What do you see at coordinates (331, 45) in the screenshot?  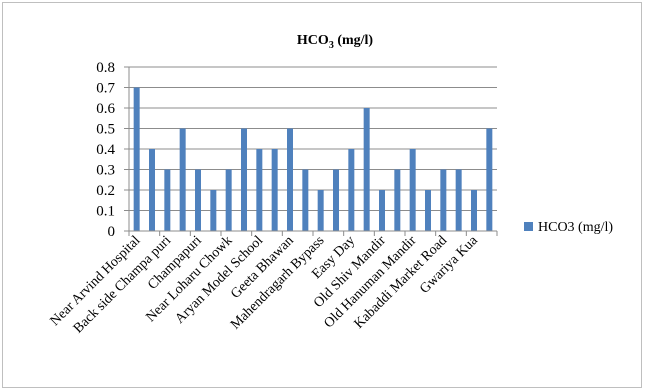 I see `chart-title-subscript: 3` at bounding box center [331, 45].